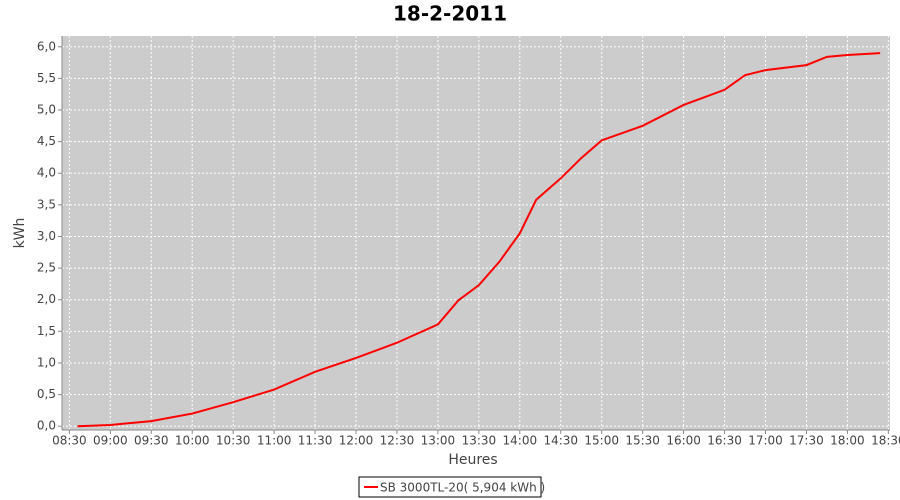 The width and height of the screenshot is (900, 500). What do you see at coordinates (397, 441) in the screenshot?
I see `x-tick-label: 12:30` at bounding box center [397, 441].